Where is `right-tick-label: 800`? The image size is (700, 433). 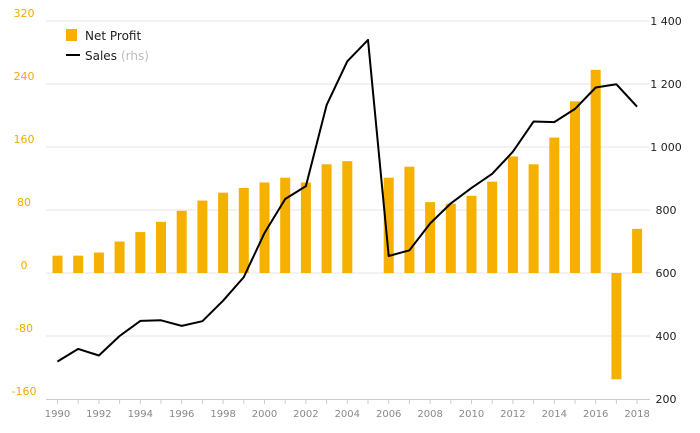
right-tick-label: 800 is located at coordinates (666, 210).